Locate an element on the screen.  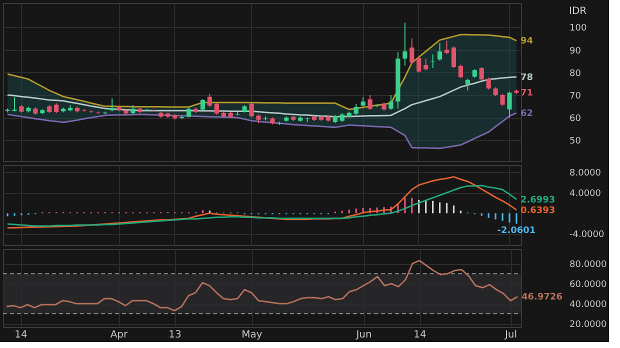
y-tick-label: 100 is located at coordinates (578, 29).